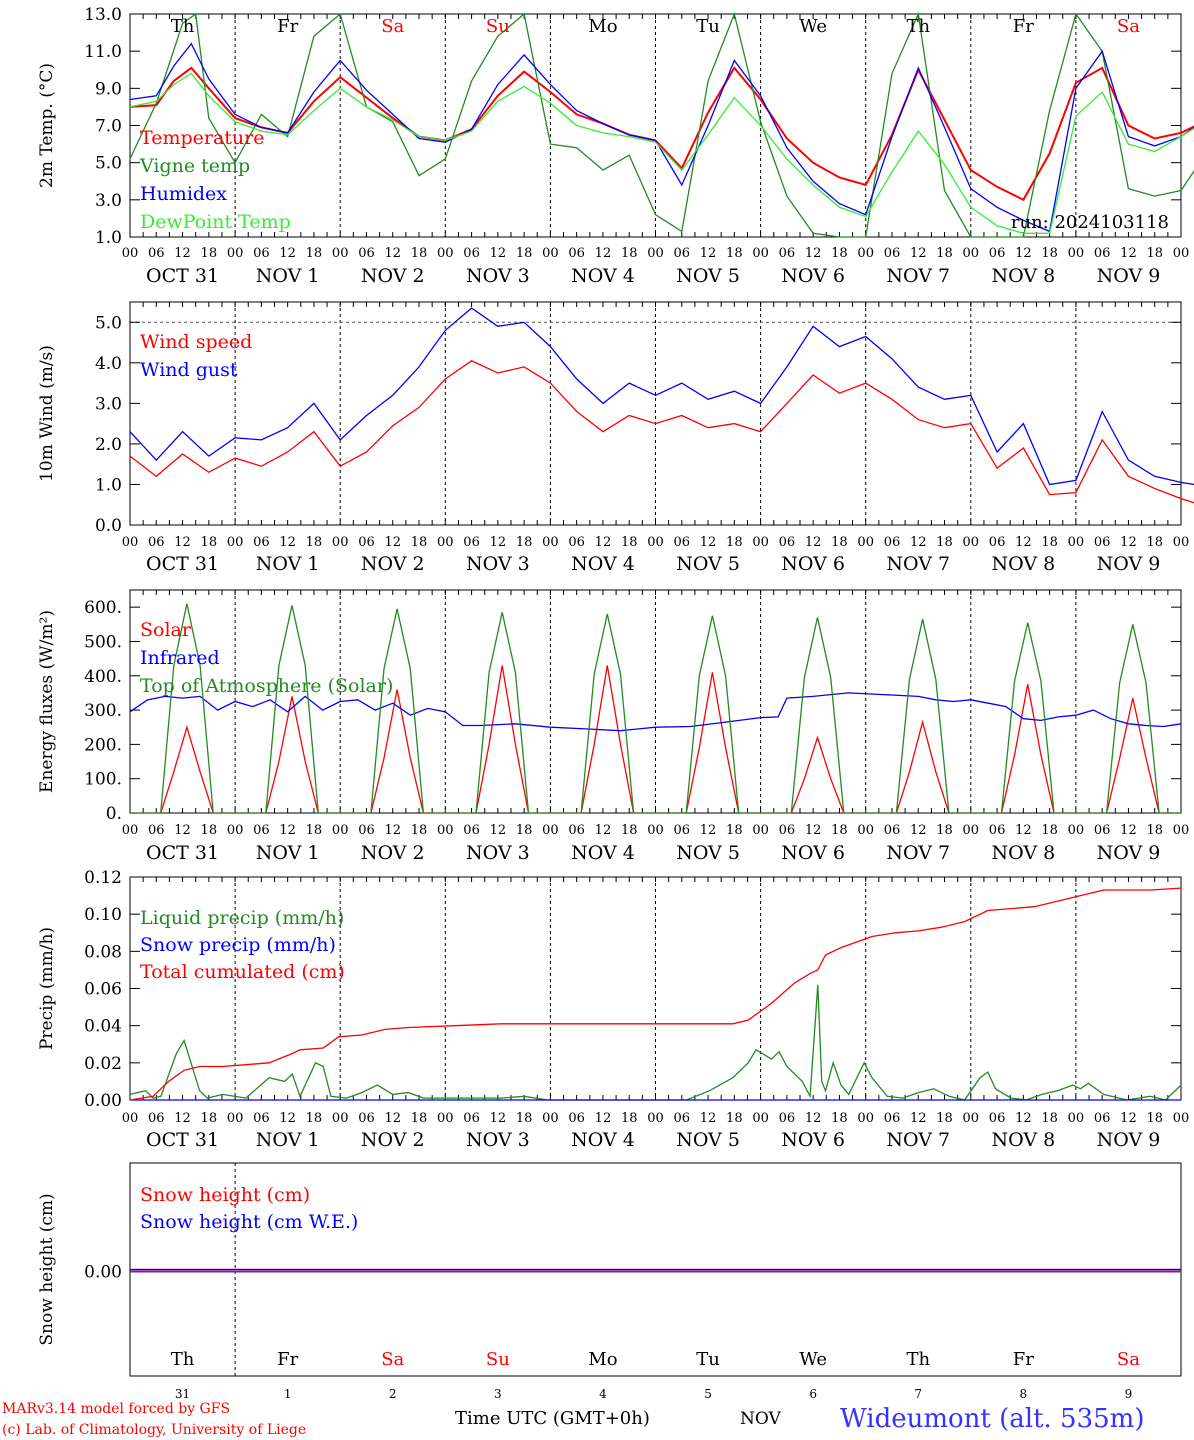 This screenshot has height=1440, width=1194. What do you see at coordinates (813, 1394) in the screenshot?
I see `day-number: 6` at bounding box center [813, 1394].